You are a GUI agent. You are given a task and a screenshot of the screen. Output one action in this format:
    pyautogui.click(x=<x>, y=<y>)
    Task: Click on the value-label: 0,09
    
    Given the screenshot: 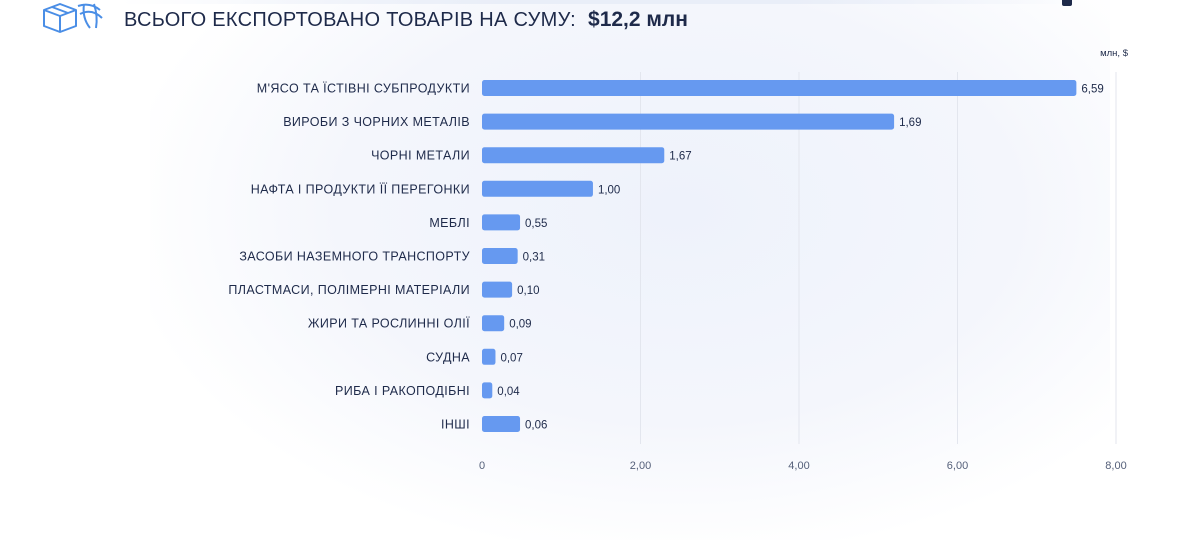 What is the action you would take?
    pyautogui.click(x=520, y=325)
    